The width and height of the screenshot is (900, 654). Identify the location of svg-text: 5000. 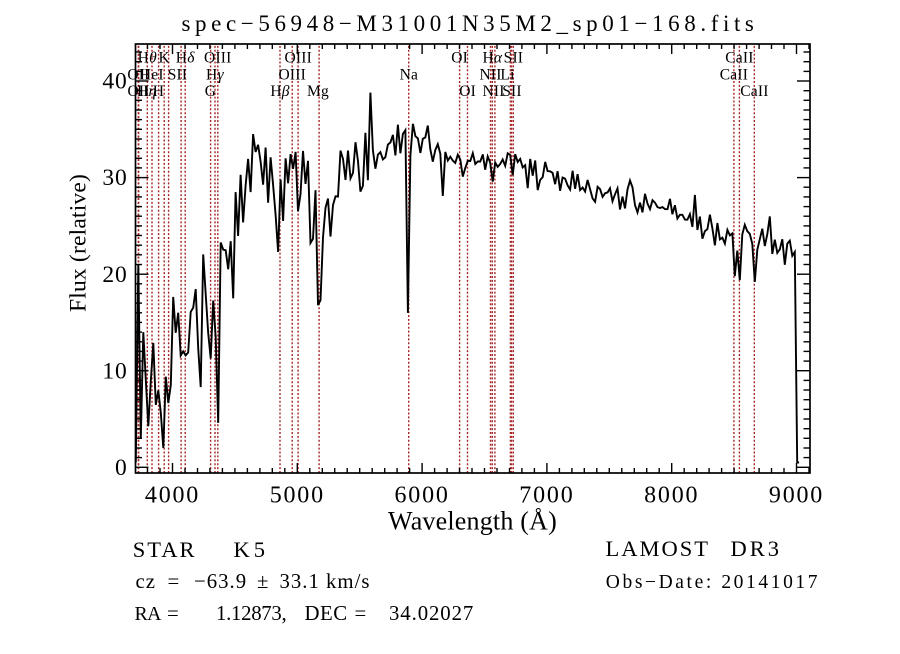
(297, 496).